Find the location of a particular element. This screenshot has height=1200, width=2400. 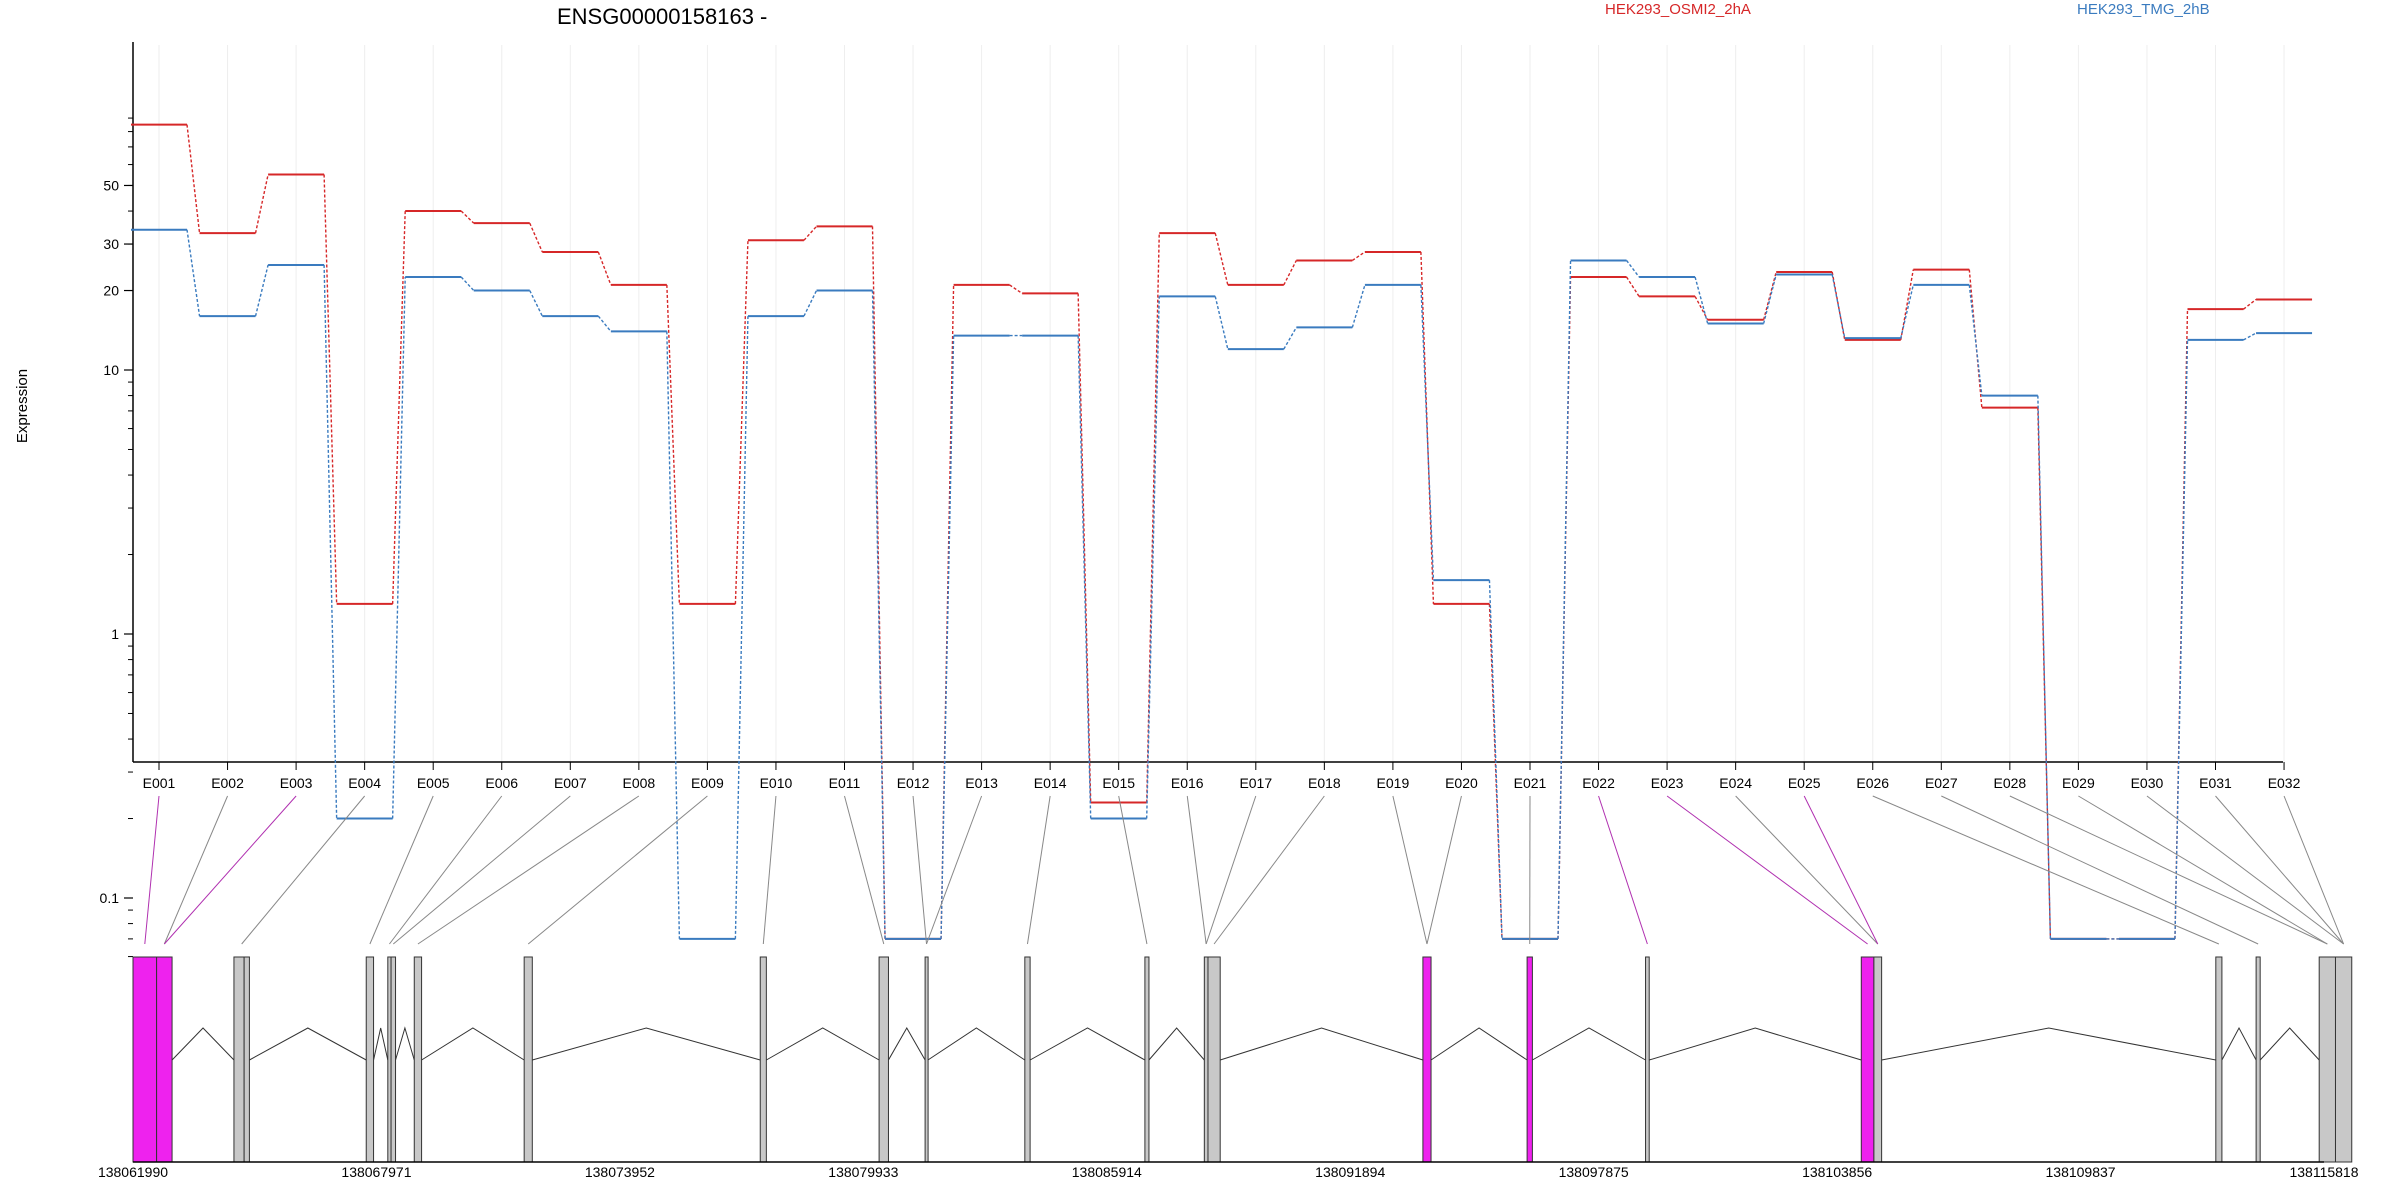

x-tick-label-E032: E032 is located at coordinates (2284, 783).